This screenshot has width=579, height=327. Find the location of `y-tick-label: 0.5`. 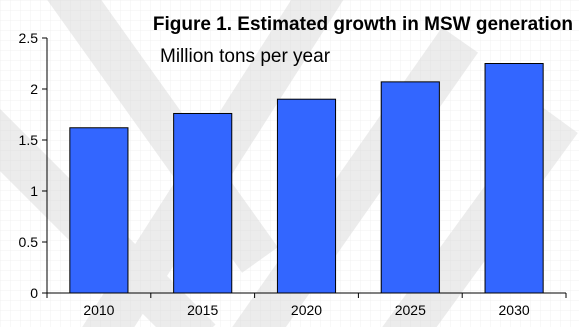

y-tick-label: 0.5 is located at coordinates (29, 242).